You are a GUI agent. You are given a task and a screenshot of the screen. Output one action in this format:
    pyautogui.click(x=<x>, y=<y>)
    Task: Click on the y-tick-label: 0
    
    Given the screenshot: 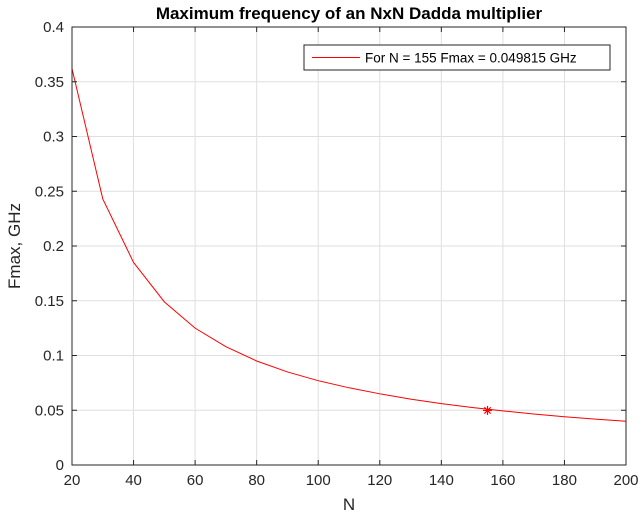 What is the action you would take?
    pyautogui.click(x=60, y=465)
    